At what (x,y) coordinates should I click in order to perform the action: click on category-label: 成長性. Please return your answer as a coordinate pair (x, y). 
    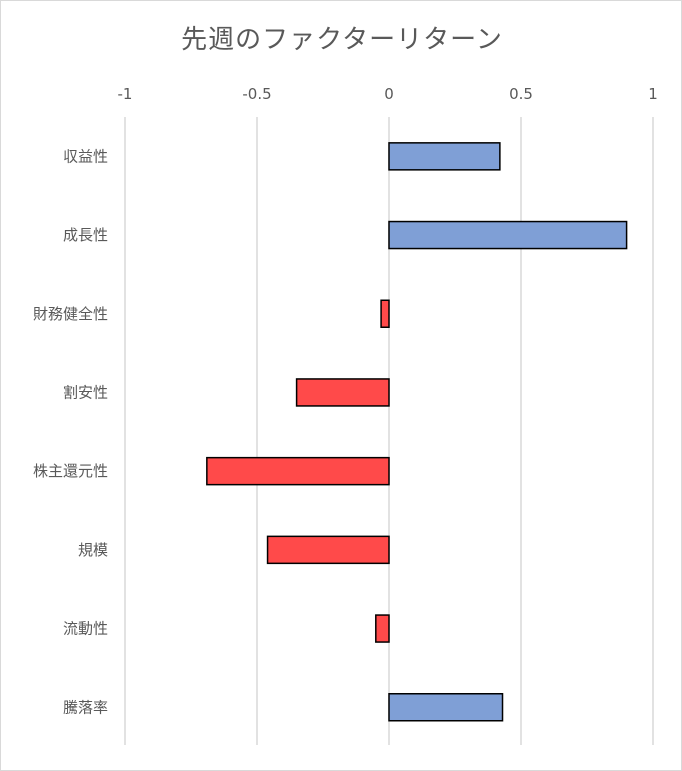
    Looking at the image, I should click on (85, 235).